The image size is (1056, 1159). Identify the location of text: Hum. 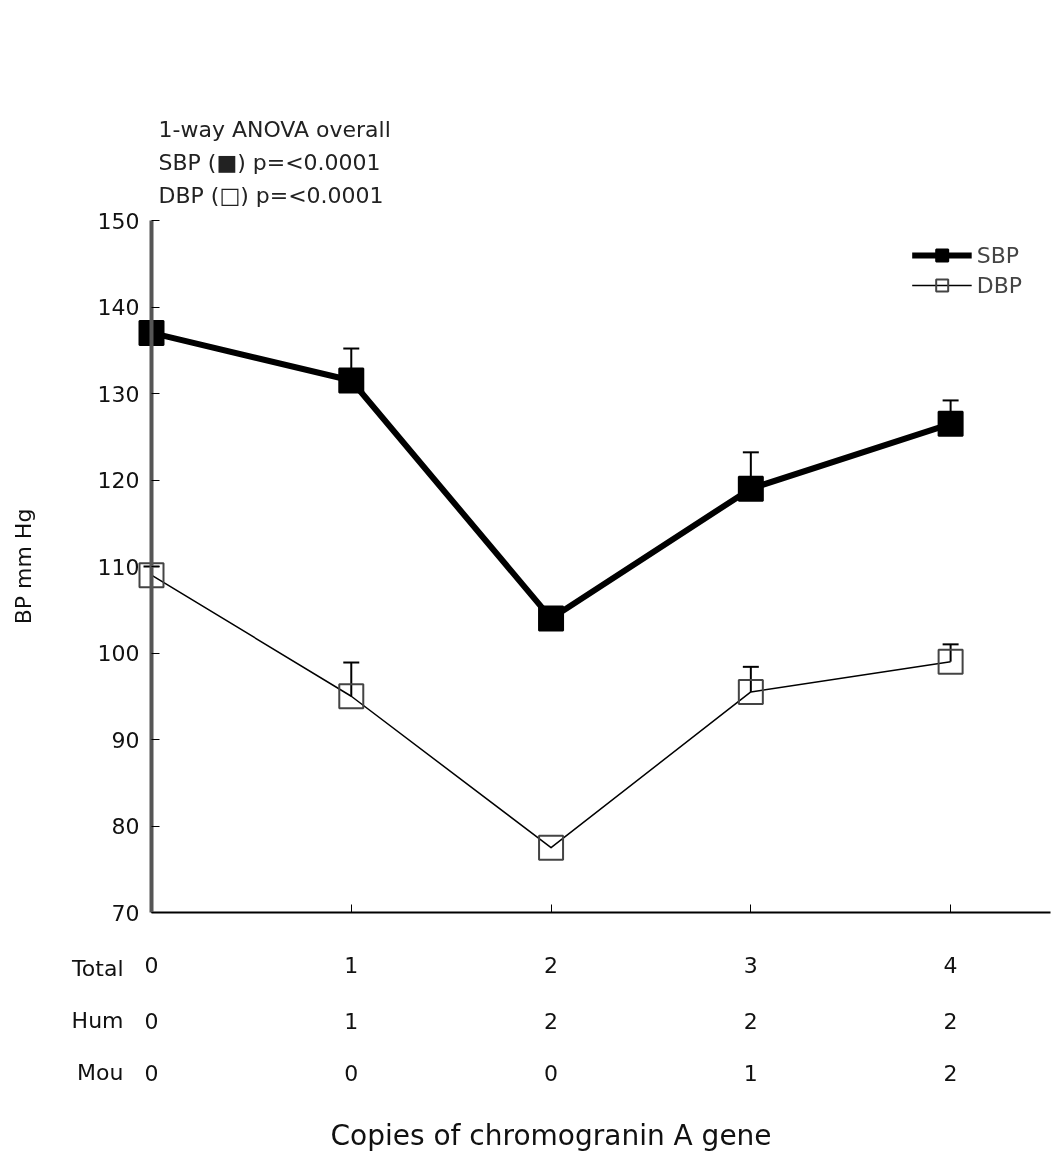
(97, 1020).